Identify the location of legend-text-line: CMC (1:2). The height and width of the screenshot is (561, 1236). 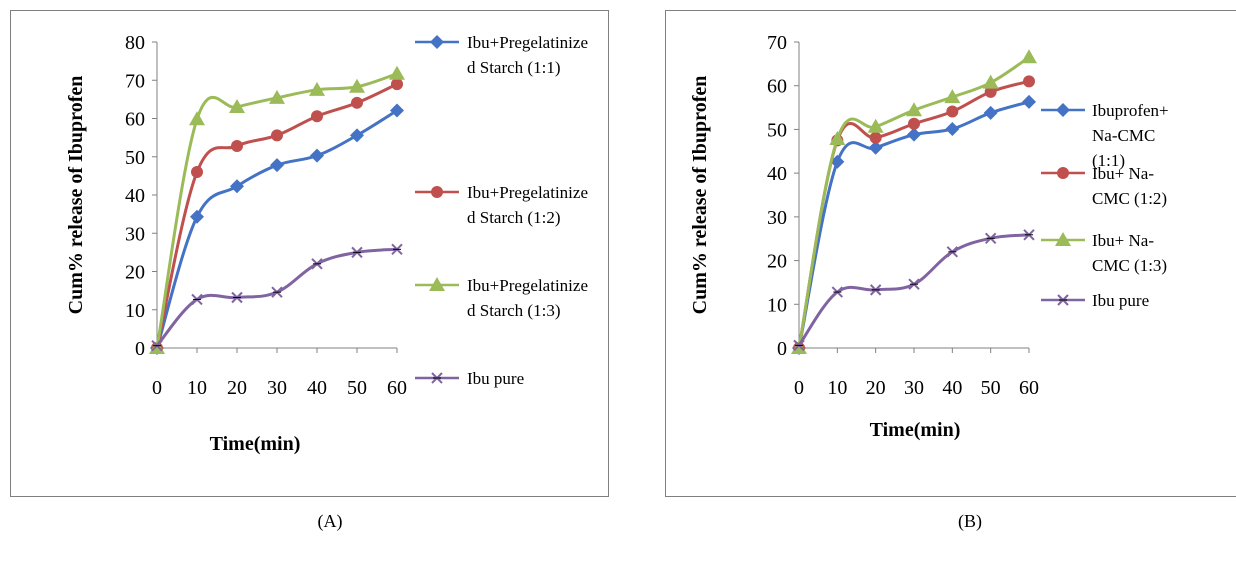
(1129, 198).